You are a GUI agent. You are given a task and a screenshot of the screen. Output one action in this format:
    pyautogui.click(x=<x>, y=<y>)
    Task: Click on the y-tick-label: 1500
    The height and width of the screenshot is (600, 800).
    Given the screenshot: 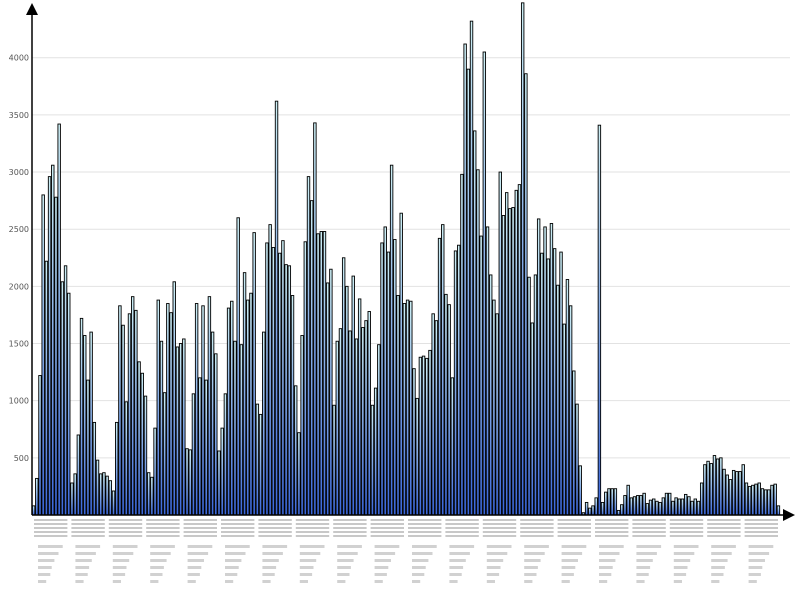 What is the action you would take?
    pyautogui.click(x=19, y=344)
    